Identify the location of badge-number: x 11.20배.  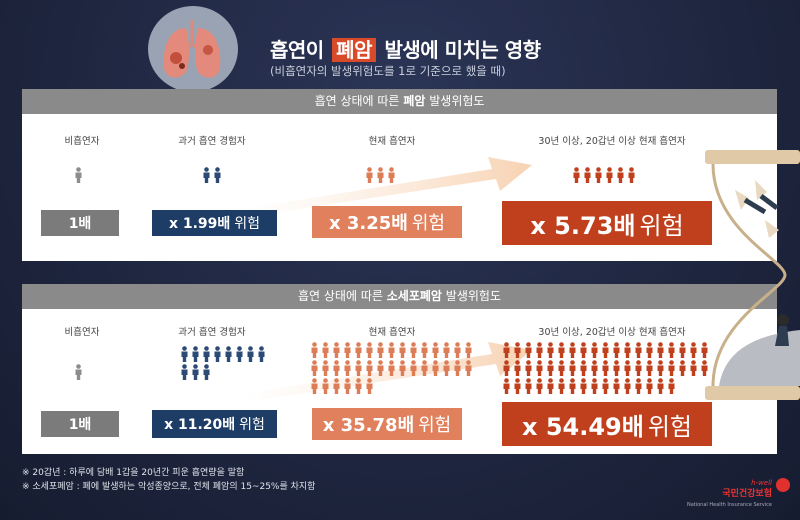
(200, 425).